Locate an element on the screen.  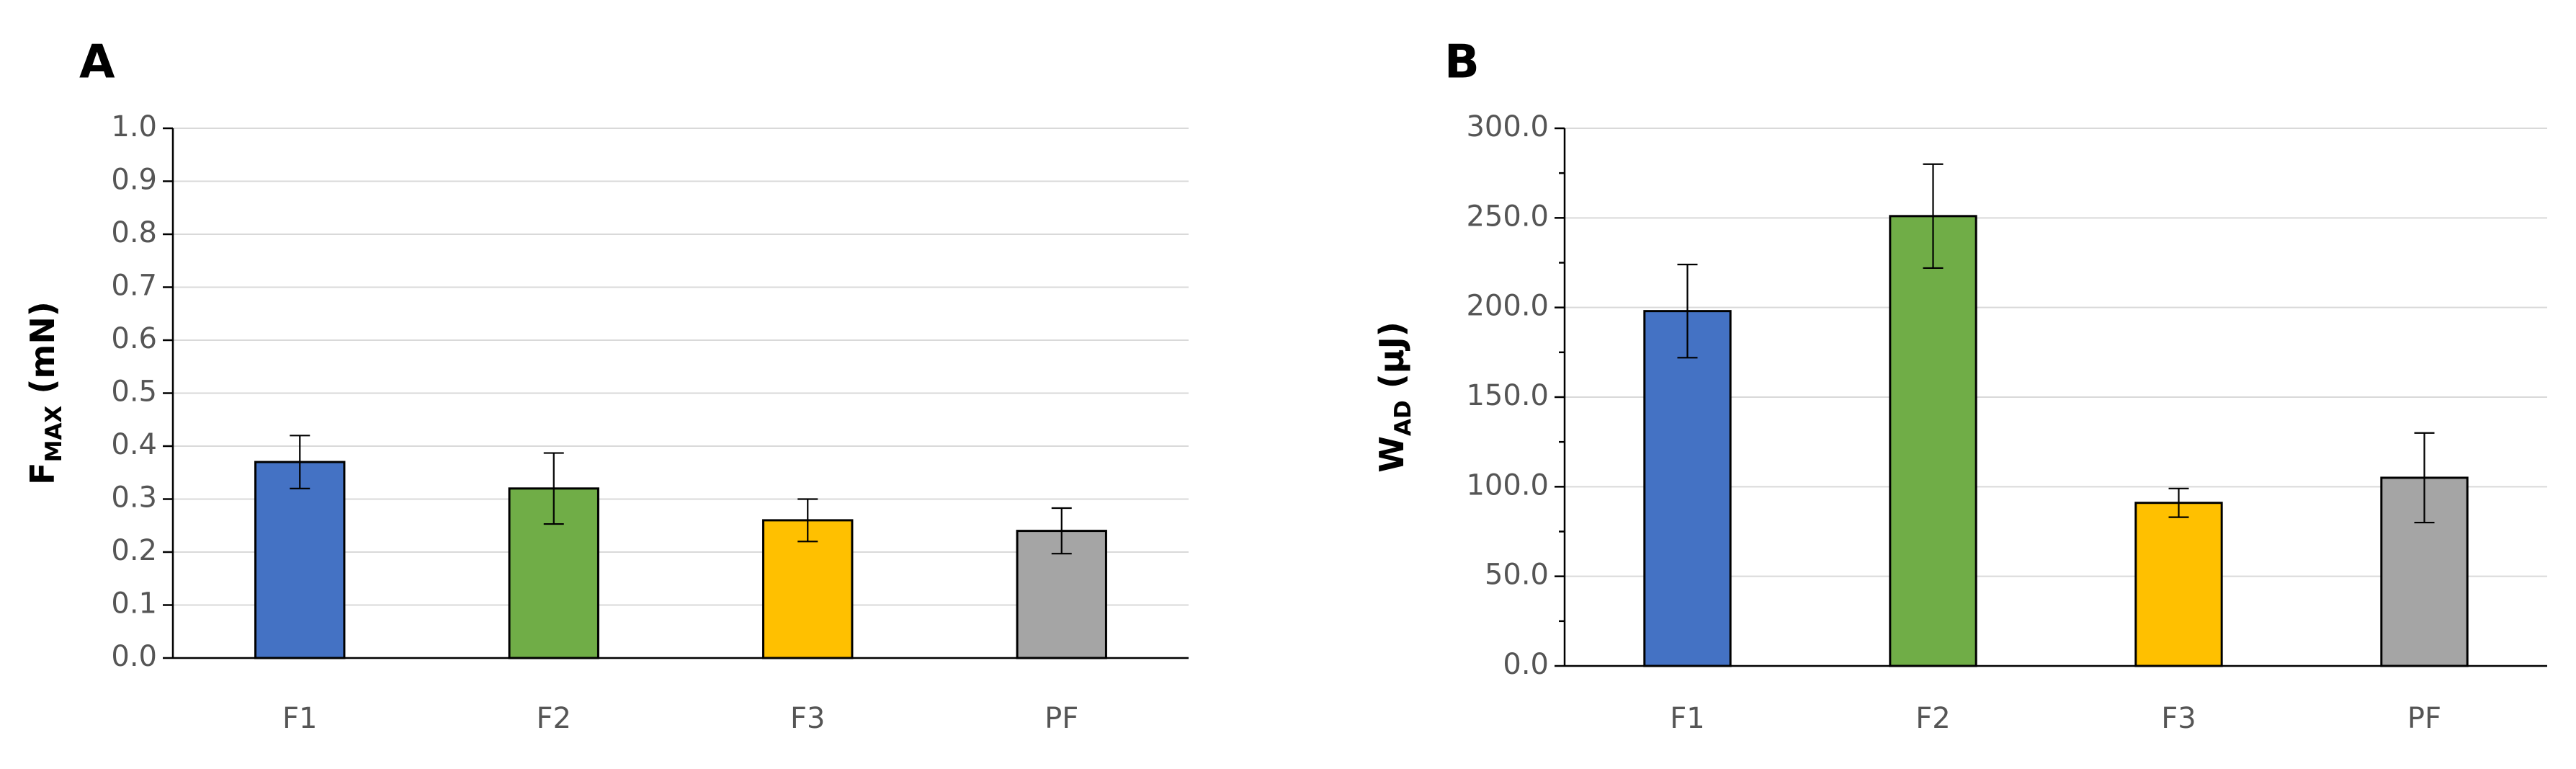
bar-f2 is located at coordinates (1933, 441).